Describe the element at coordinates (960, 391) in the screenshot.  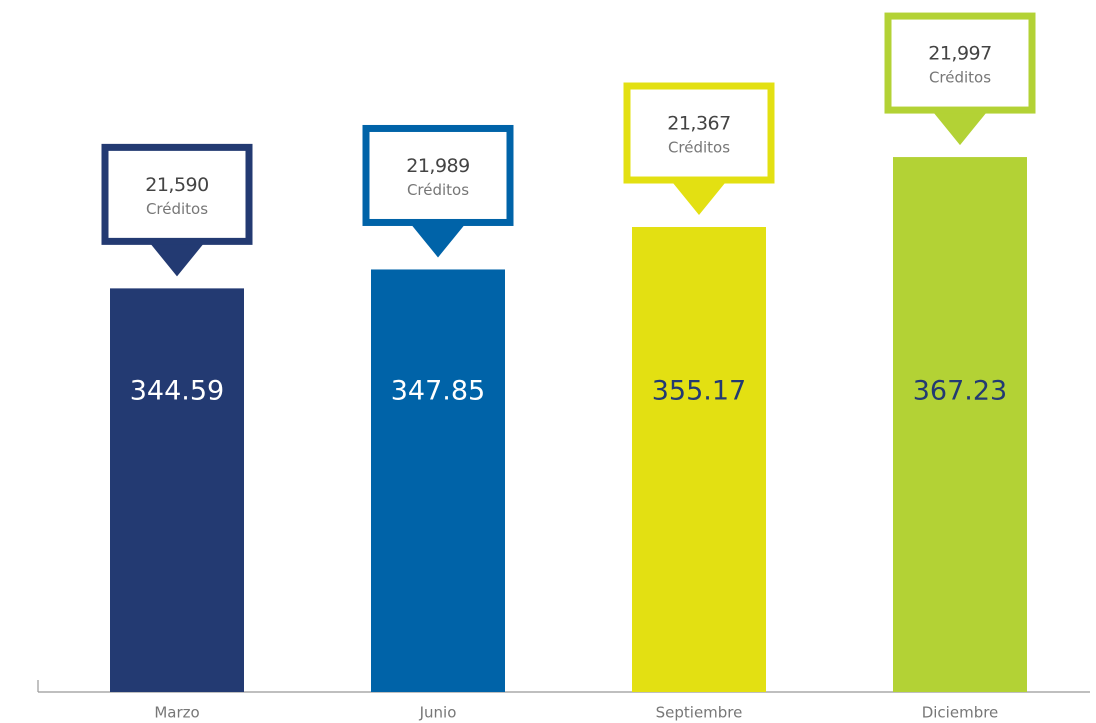
I see `bar-value-label: 367.23` at that location.